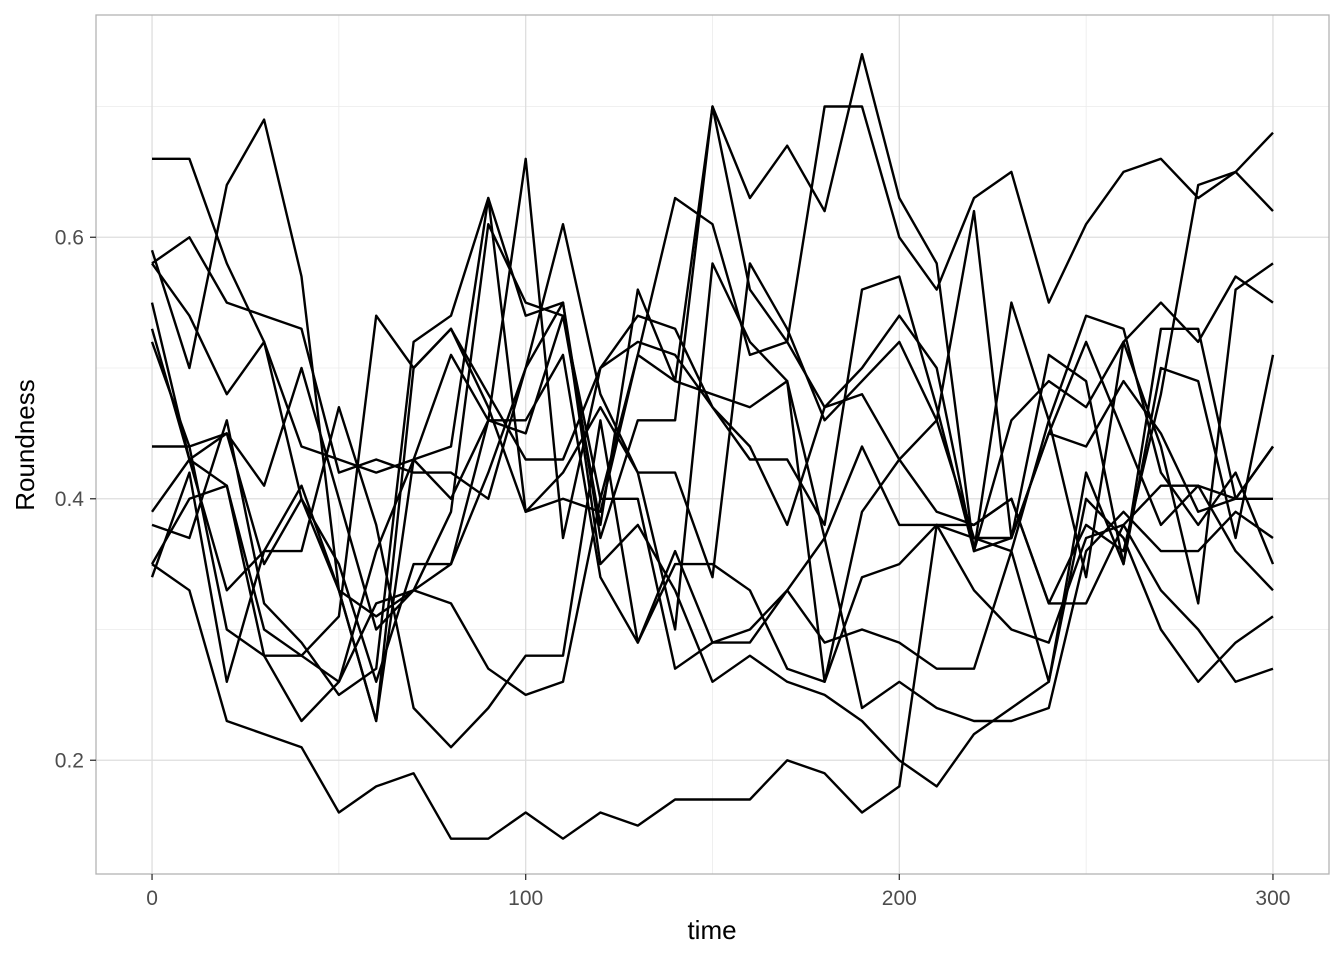 The height and width of the screenshot is (960, 1344). Describe the element at coordinates (152, 898) in the screenshot. I see `x-tick-label: 0` at that location.